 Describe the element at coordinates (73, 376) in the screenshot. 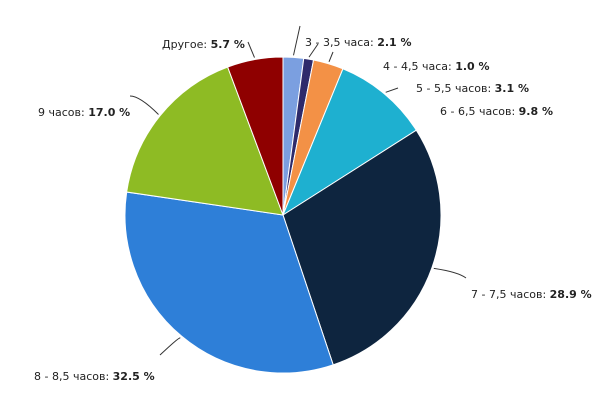

I see `slice-label-name: 8 - 8,5 часов:` at that location.